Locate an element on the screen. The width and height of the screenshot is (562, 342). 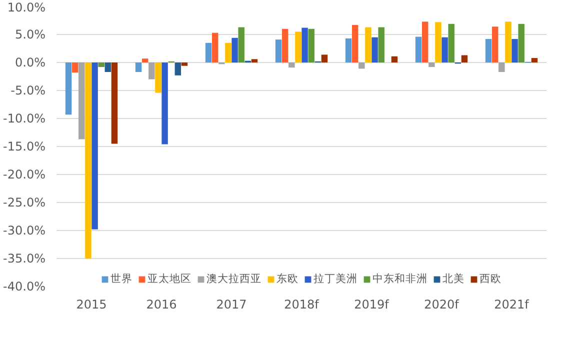
y-tick-label: -5.0% is located at coordinates (28, 91).